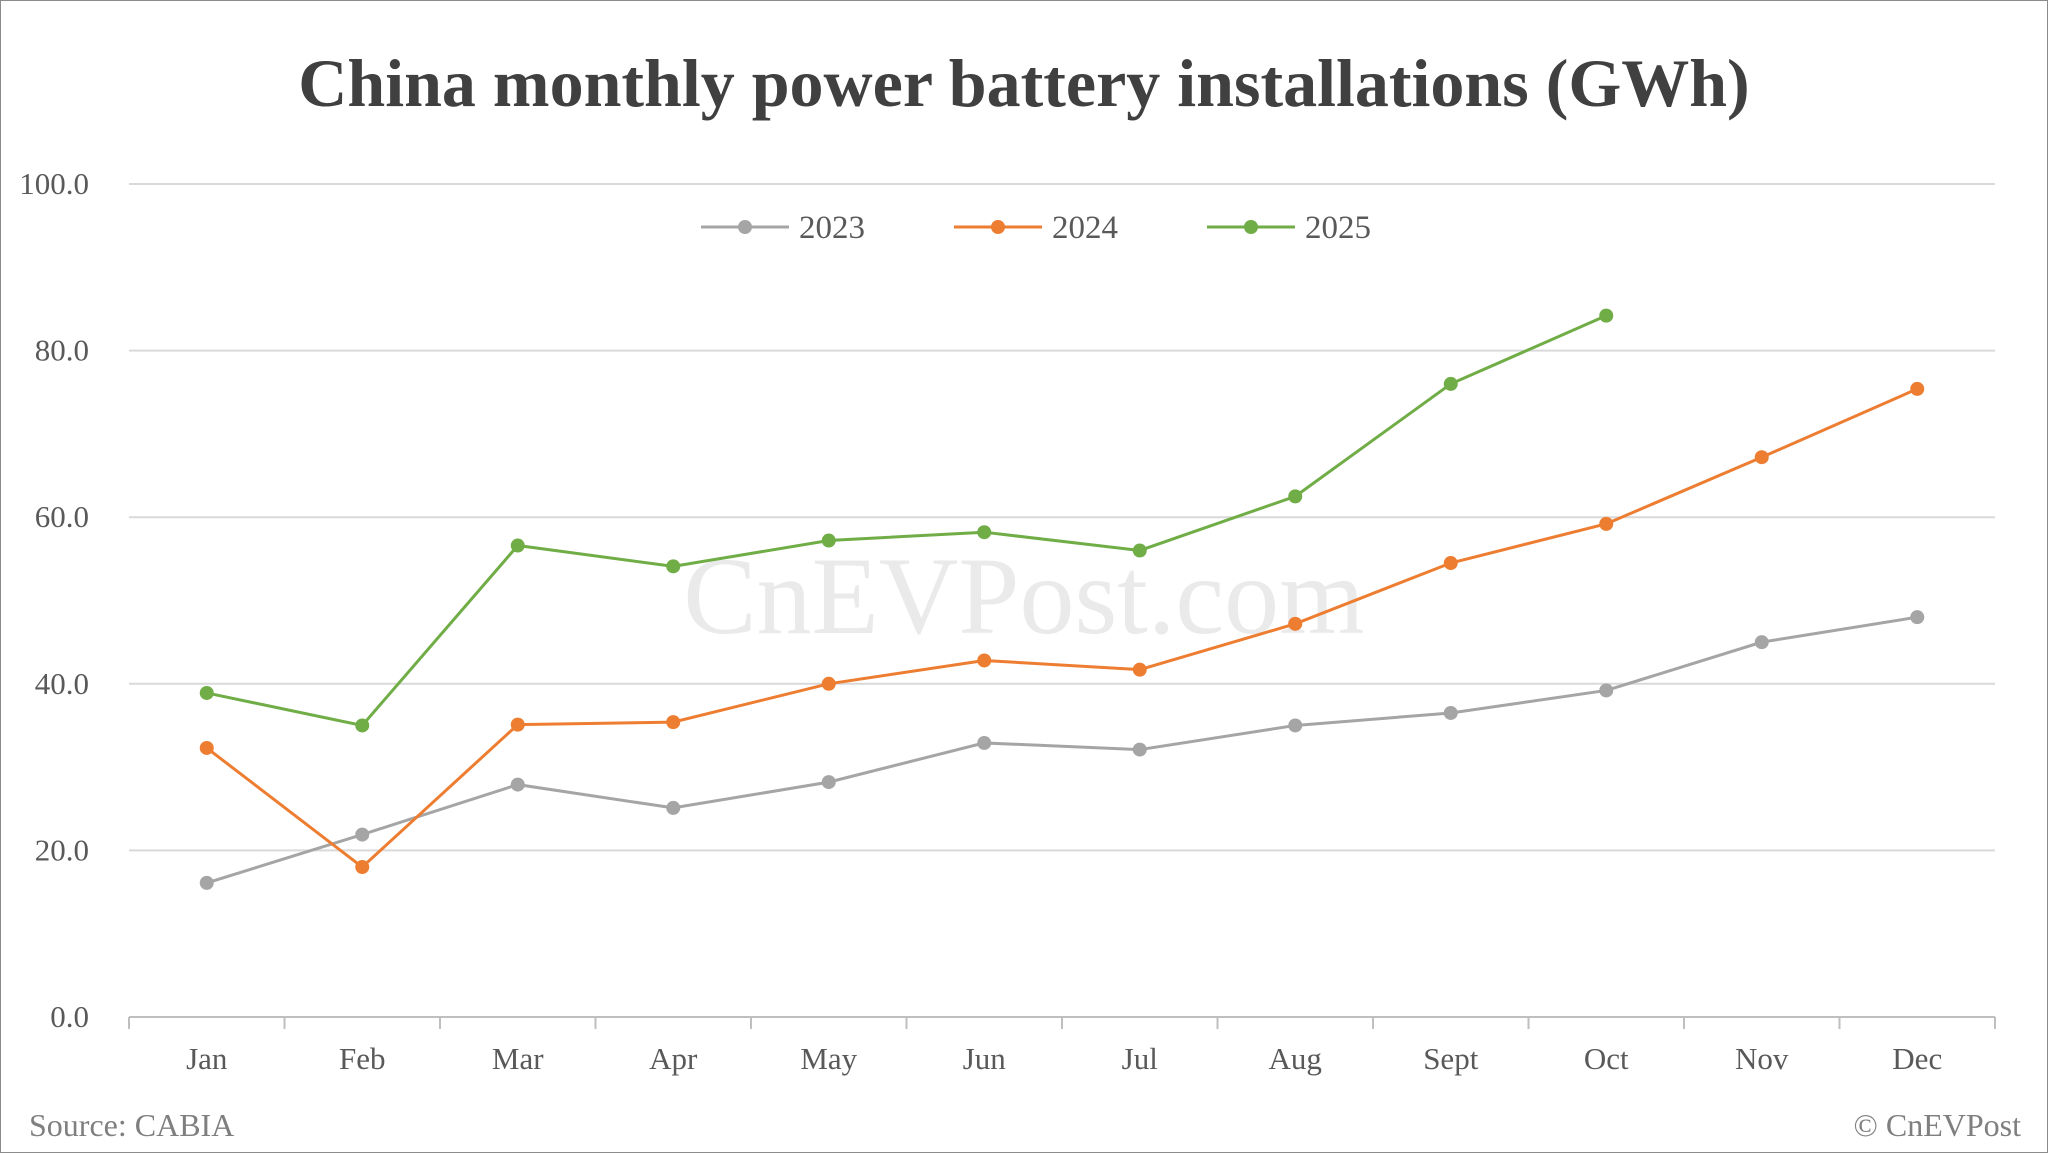 Image resolution: width=2048 pixels, height=1153 pixels. What do you see at coordinates (673, 1058) in the screenshot?
I see `x-tick-label: Apr` at bounding box center [673, 1058].